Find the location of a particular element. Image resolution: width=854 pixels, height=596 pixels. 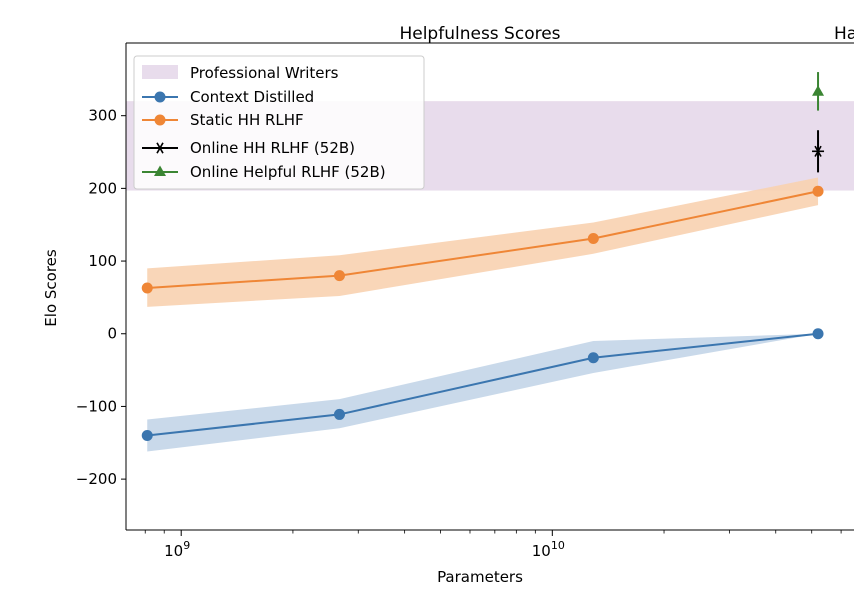

legend-entry-professional-writers: Professional Writers is located at coordinates (240, 73).